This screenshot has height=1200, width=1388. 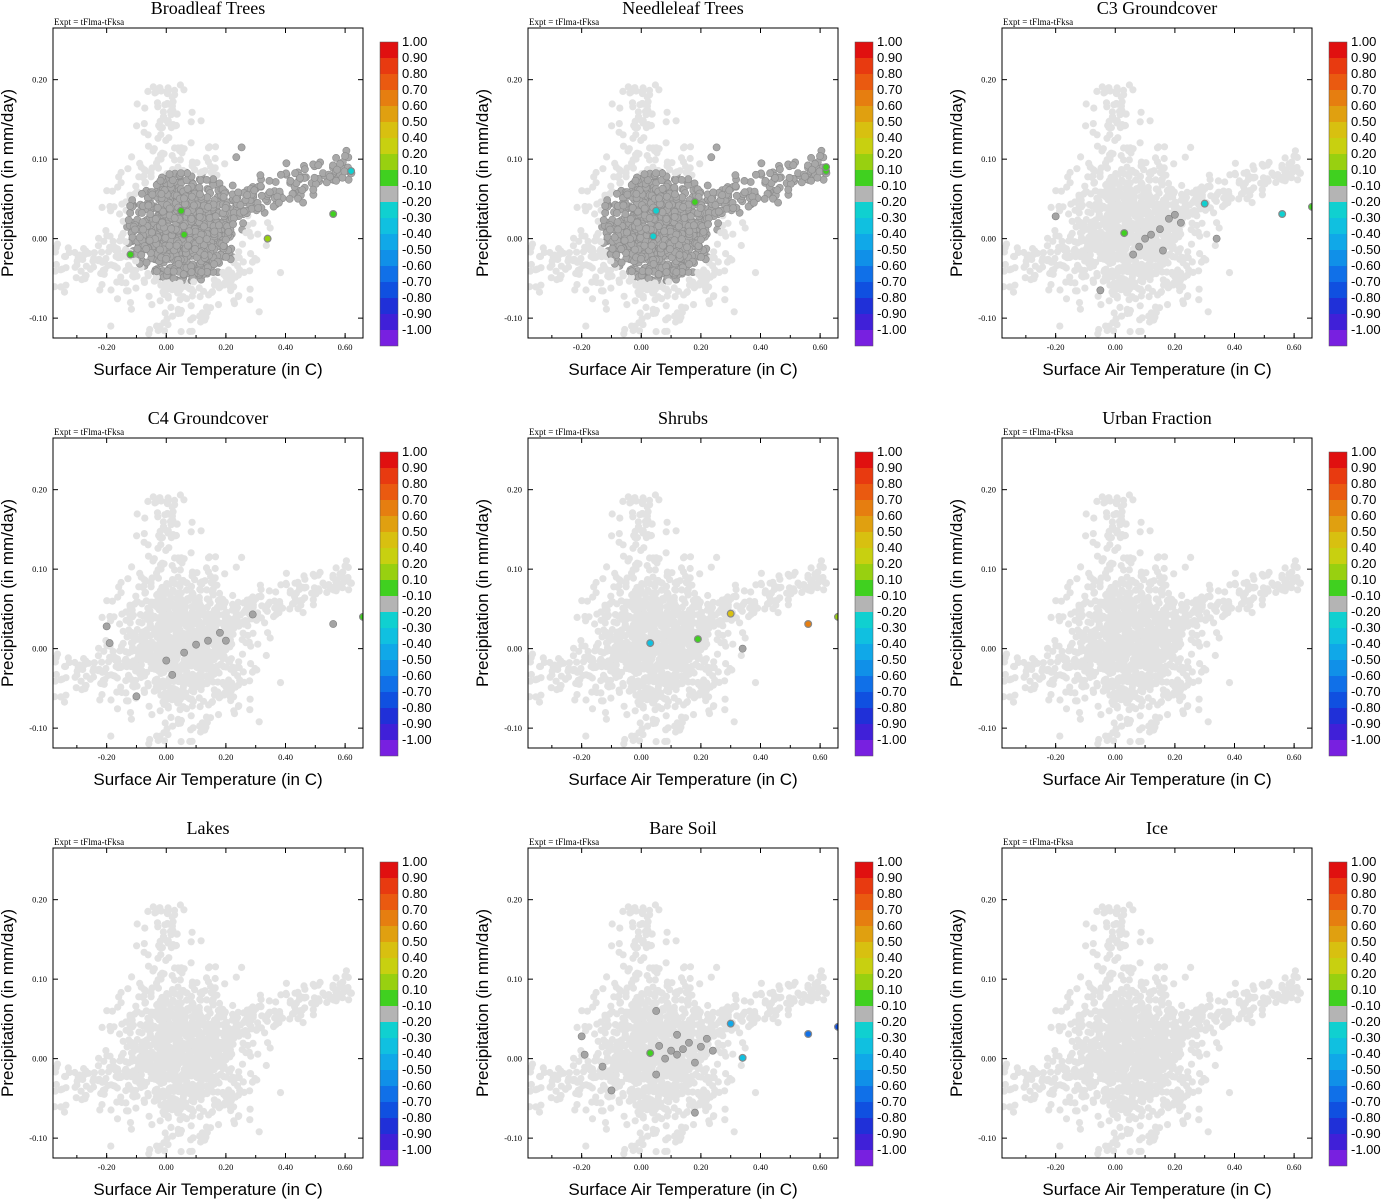 What do you see at coordinates (482, 183) in the screenshot?
I see `y-axis-label: Precipitation (in mm/day)` at bounding box center [482, 183].